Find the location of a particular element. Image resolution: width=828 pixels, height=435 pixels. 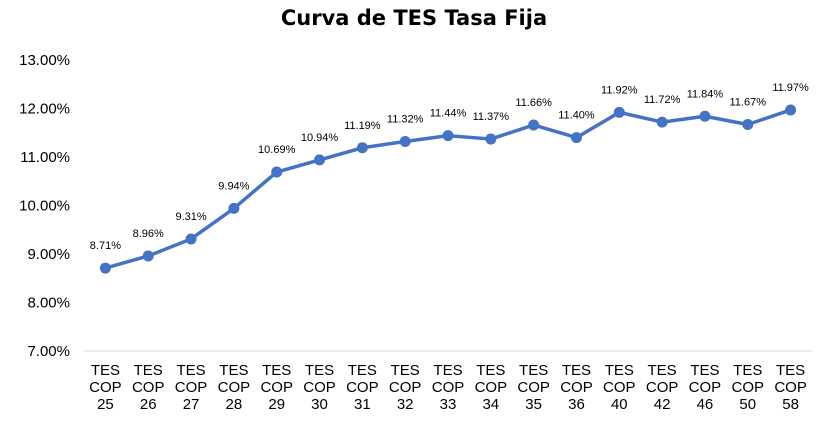

data-label: 8.71% is located at coordinates (105, 246).